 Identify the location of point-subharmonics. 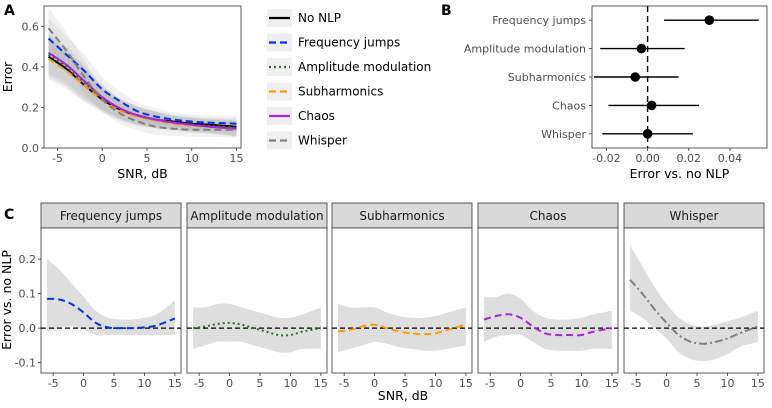
(635, 77).